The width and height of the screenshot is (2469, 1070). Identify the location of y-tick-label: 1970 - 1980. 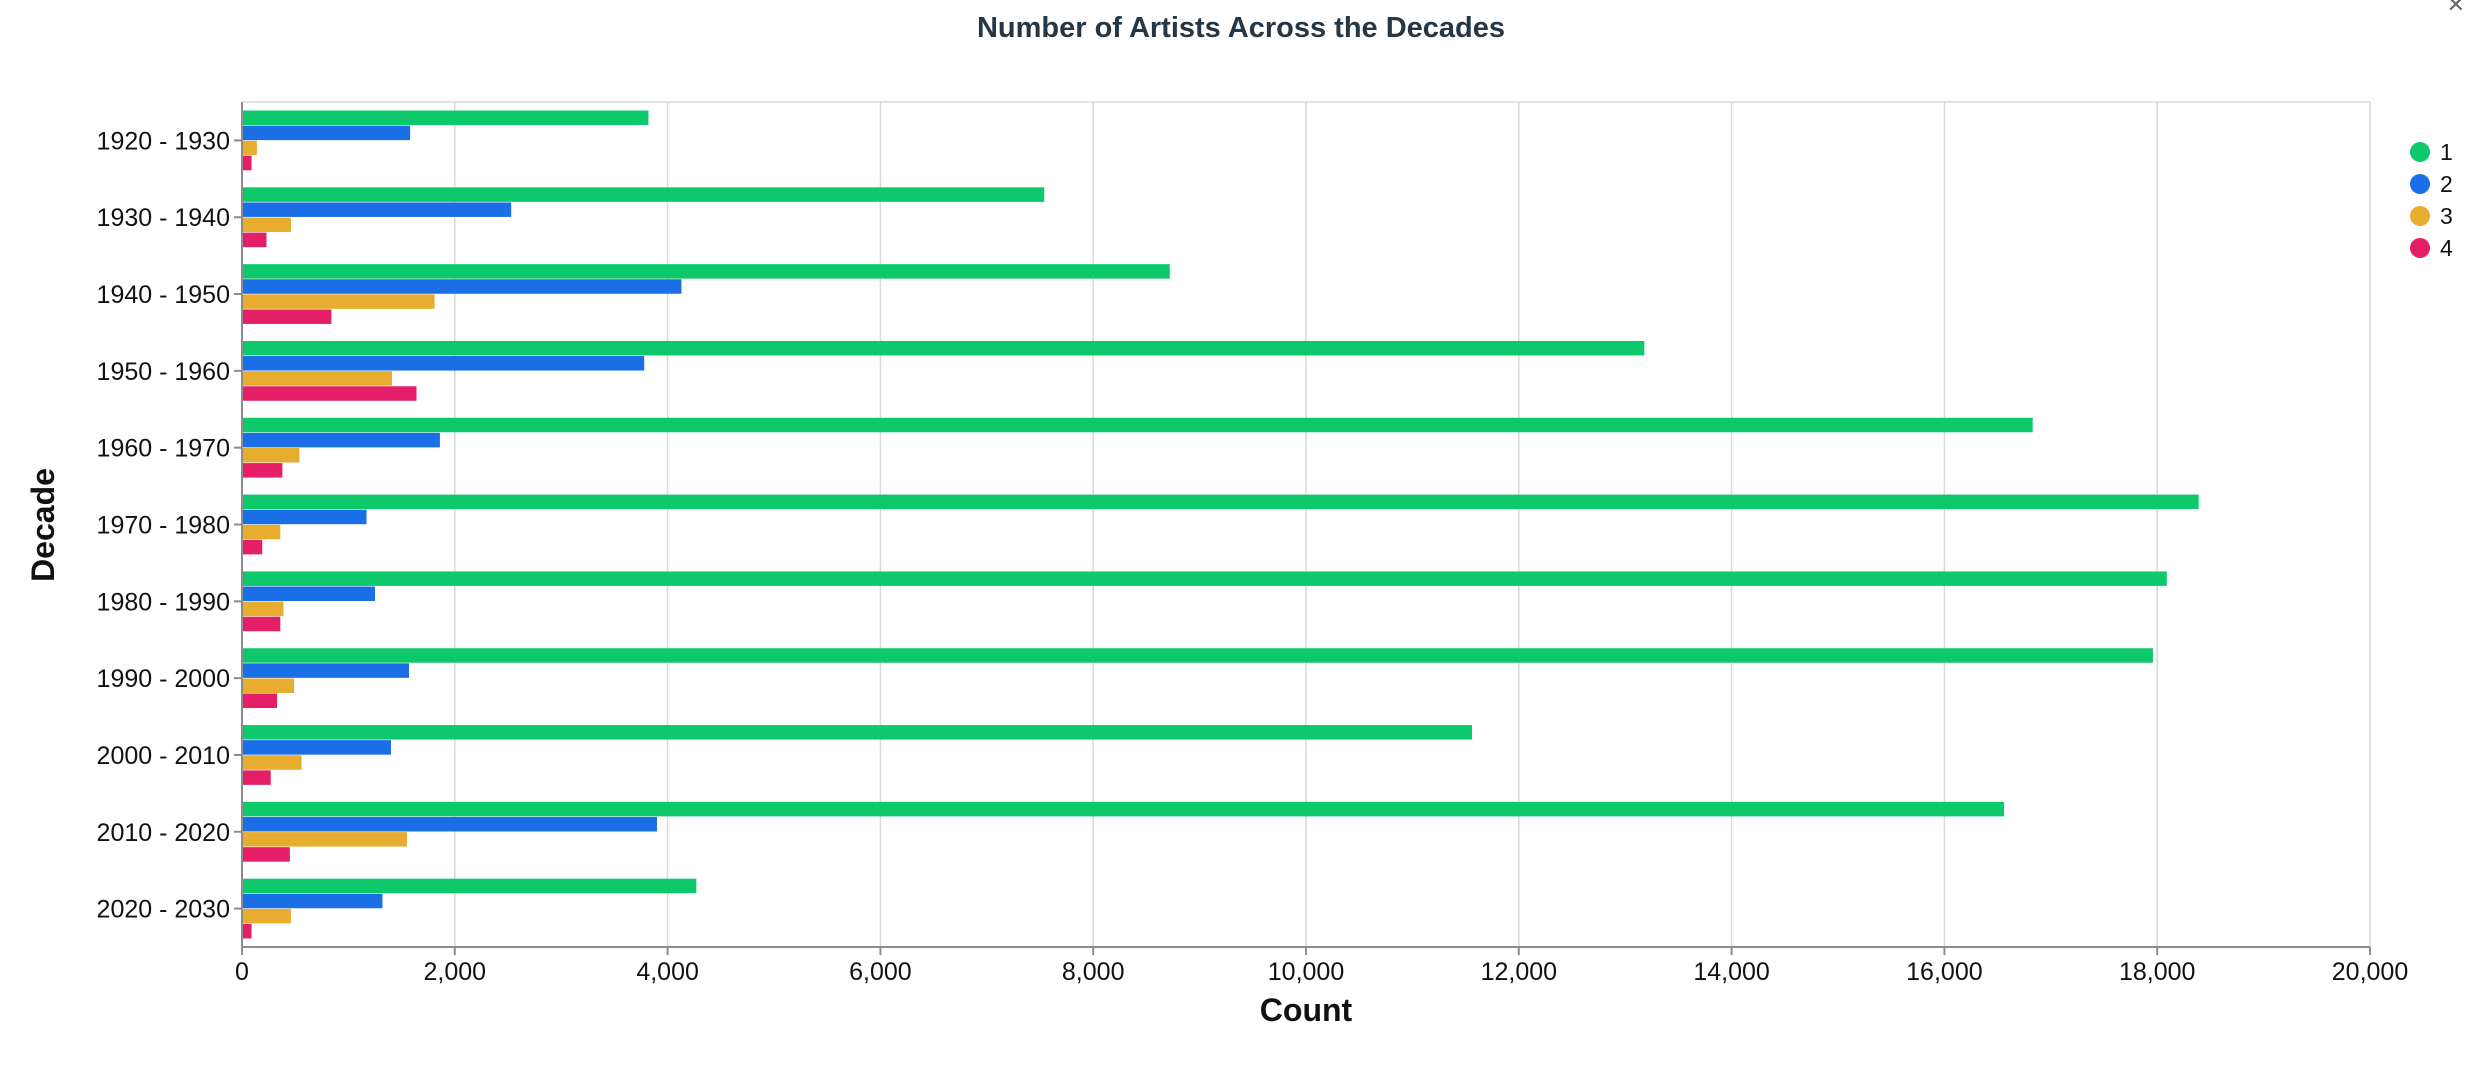
(163, 526).